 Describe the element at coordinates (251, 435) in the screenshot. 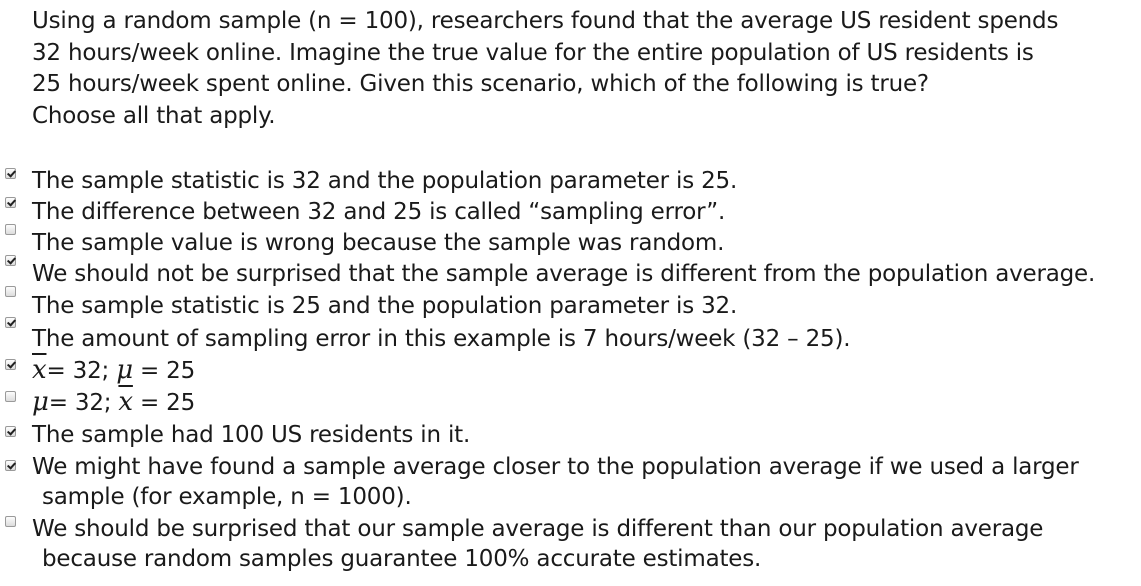

I see `option-9-label: The sample had 100 US residents in it.` at that location.